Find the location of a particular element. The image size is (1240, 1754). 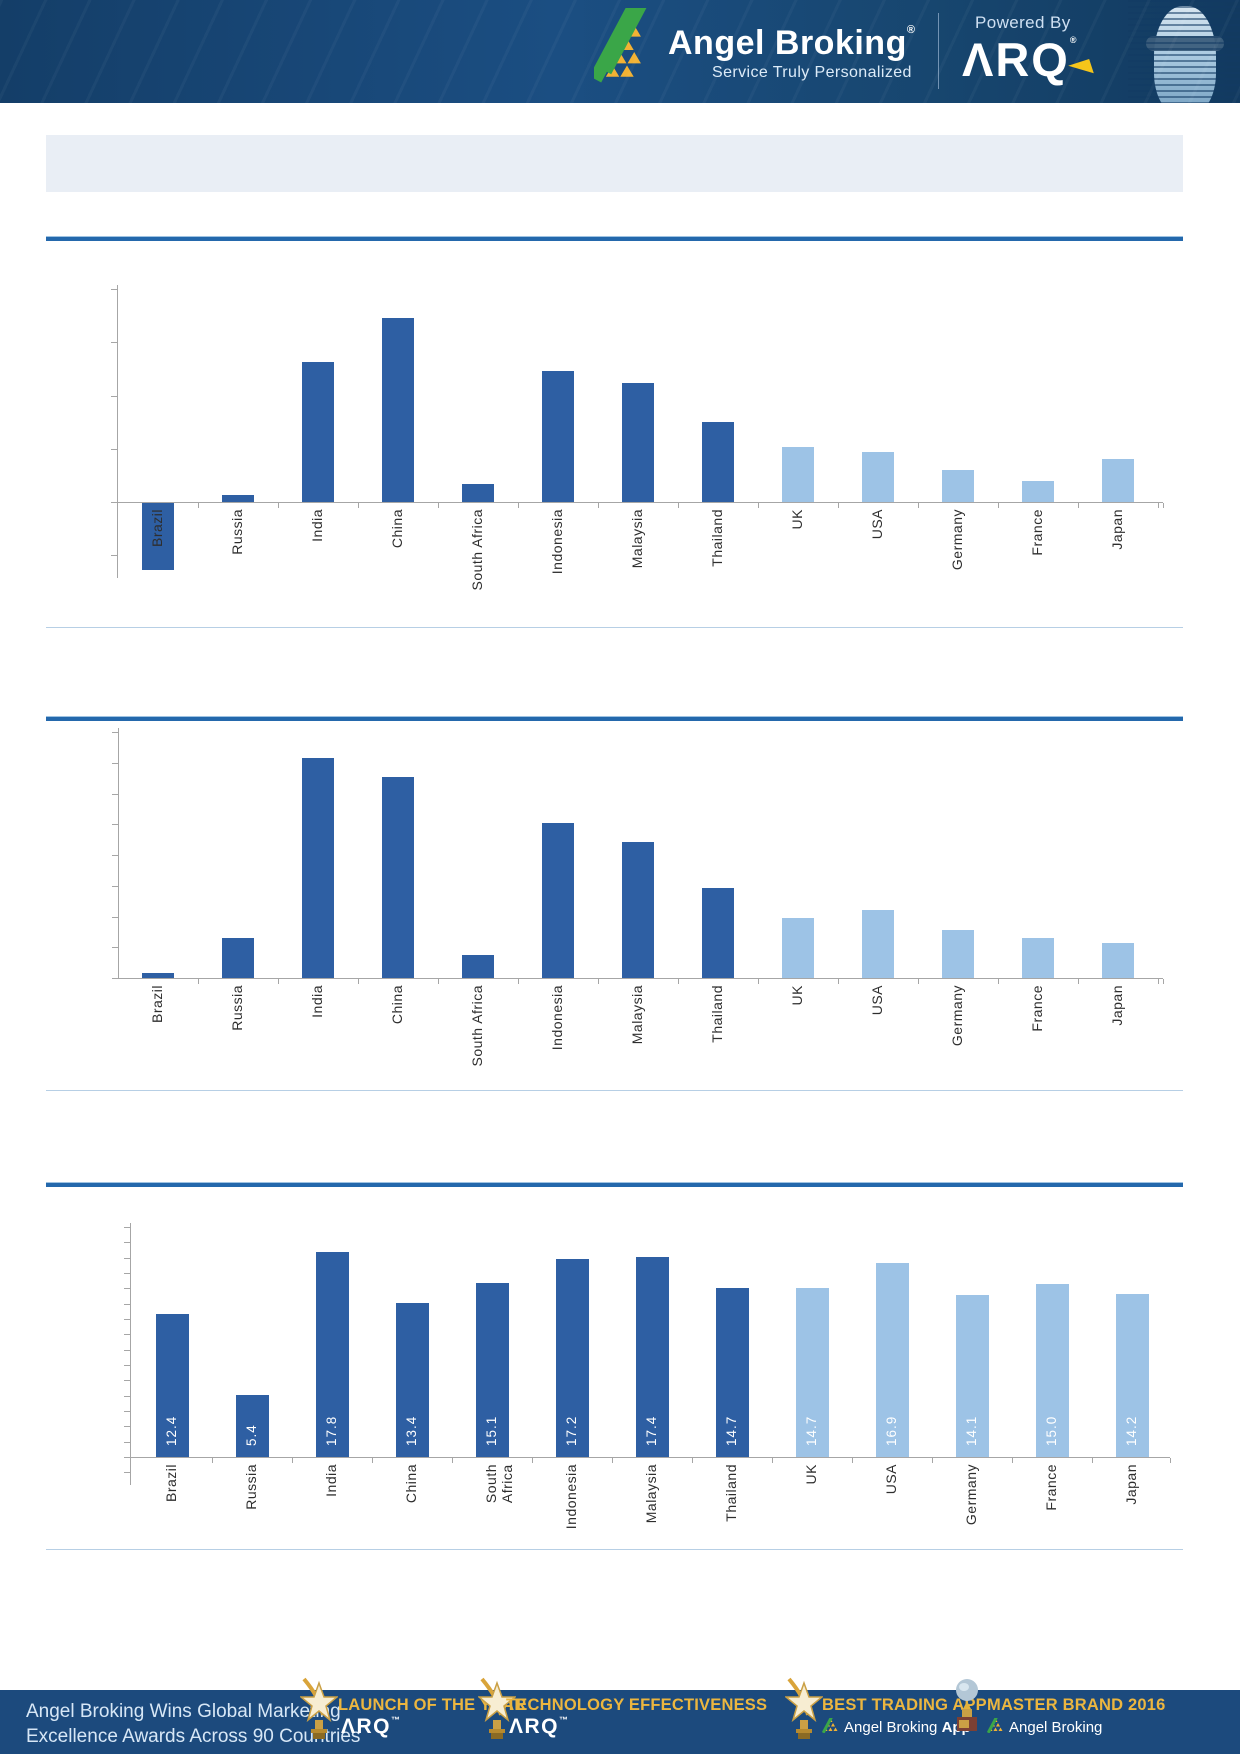

brand-tagline: Service Truly Personalized is located at coordinates (812, 72).